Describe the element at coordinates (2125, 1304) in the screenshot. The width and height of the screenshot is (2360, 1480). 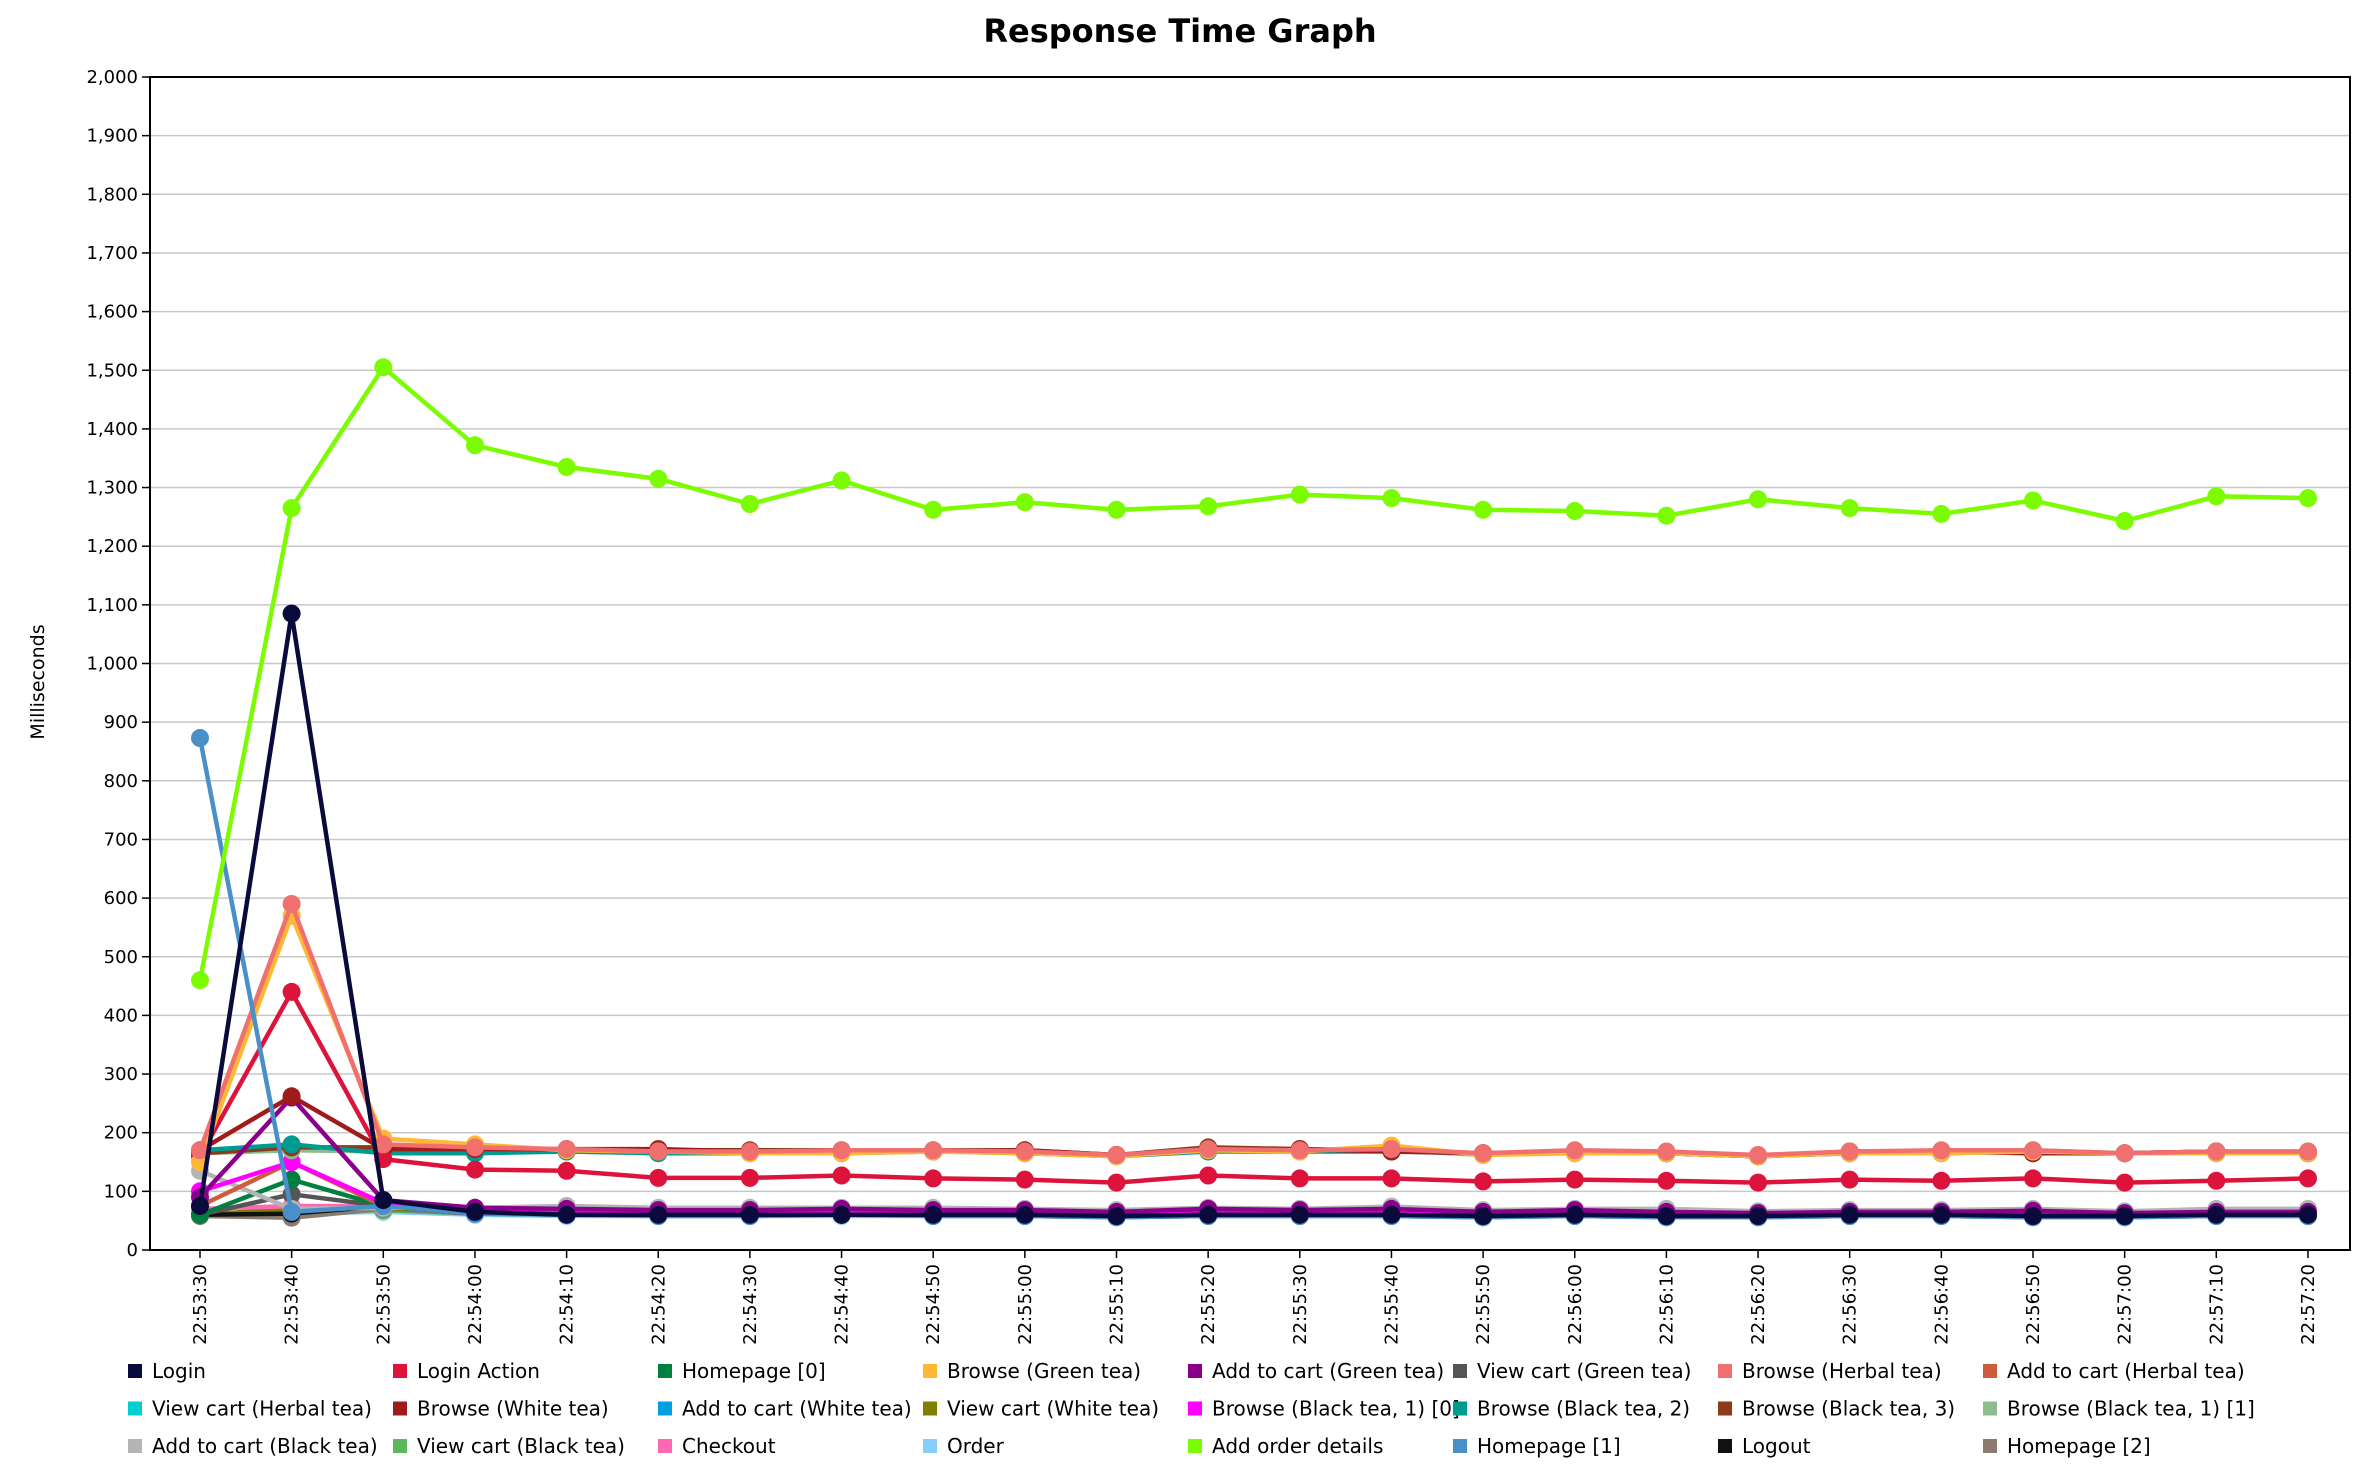
I see `x-tick-label: 22:57:00` at that location.